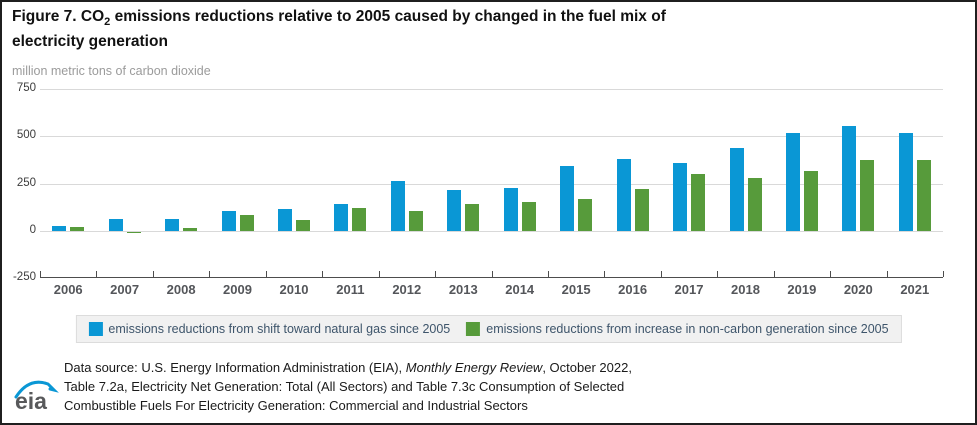 Image resolution: width=977 pixels, height=425 pixels. I want to click on bar-non-carbon-2020, so click(867, 195).